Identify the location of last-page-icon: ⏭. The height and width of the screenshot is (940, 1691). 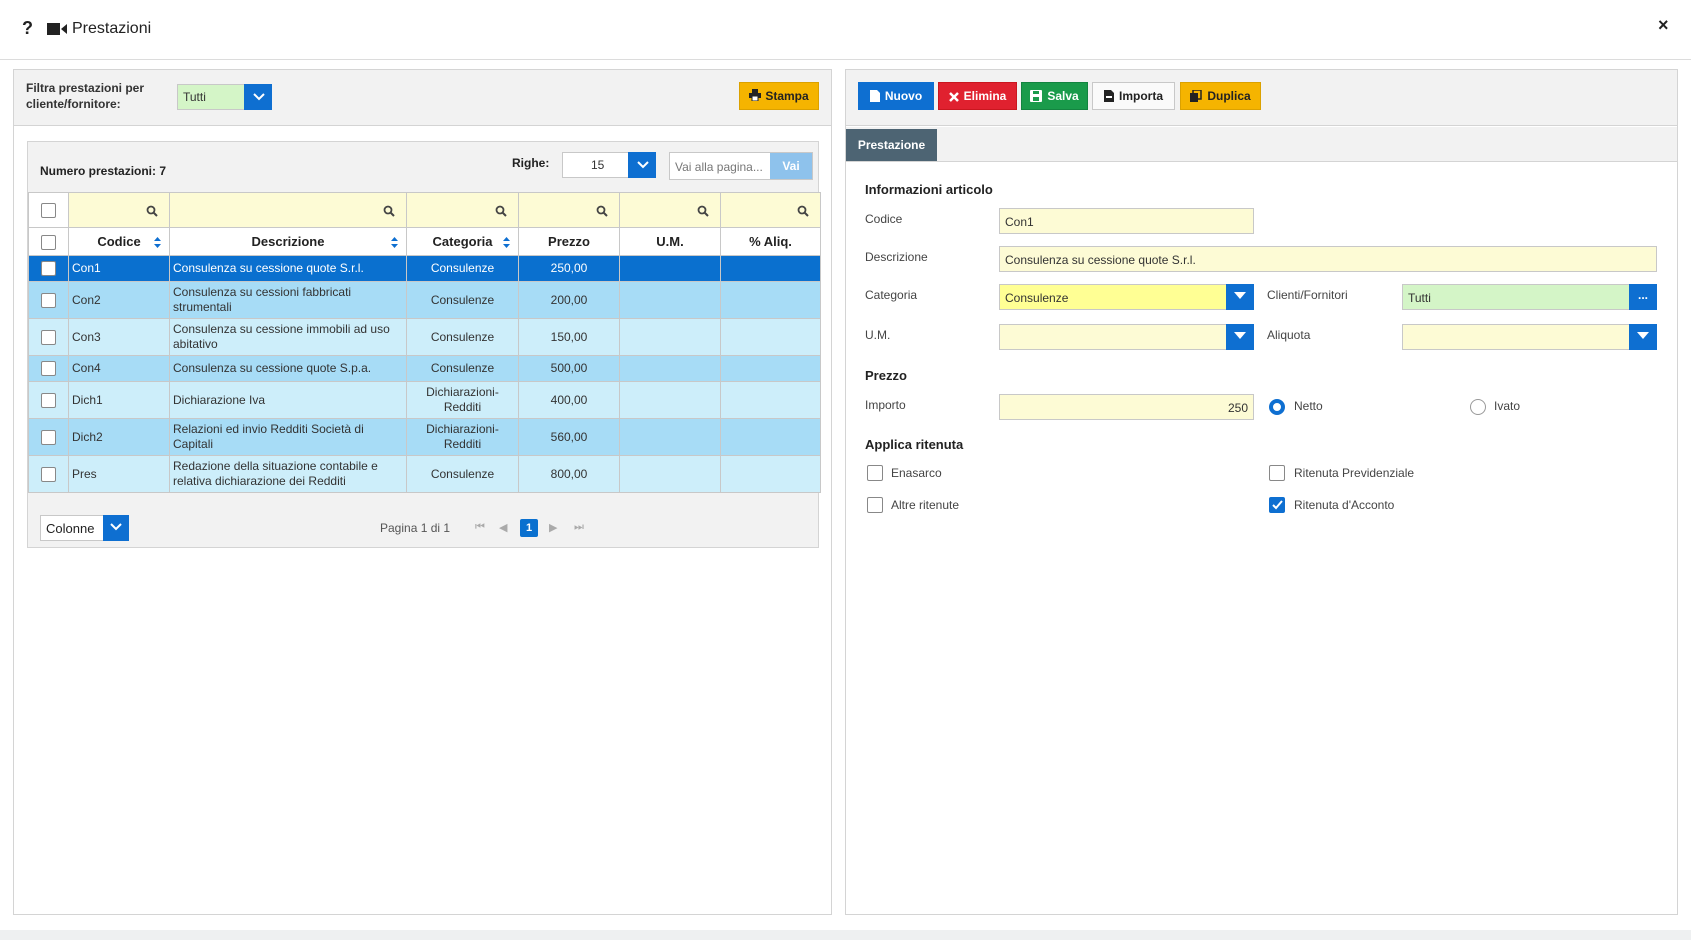
(579, 527).